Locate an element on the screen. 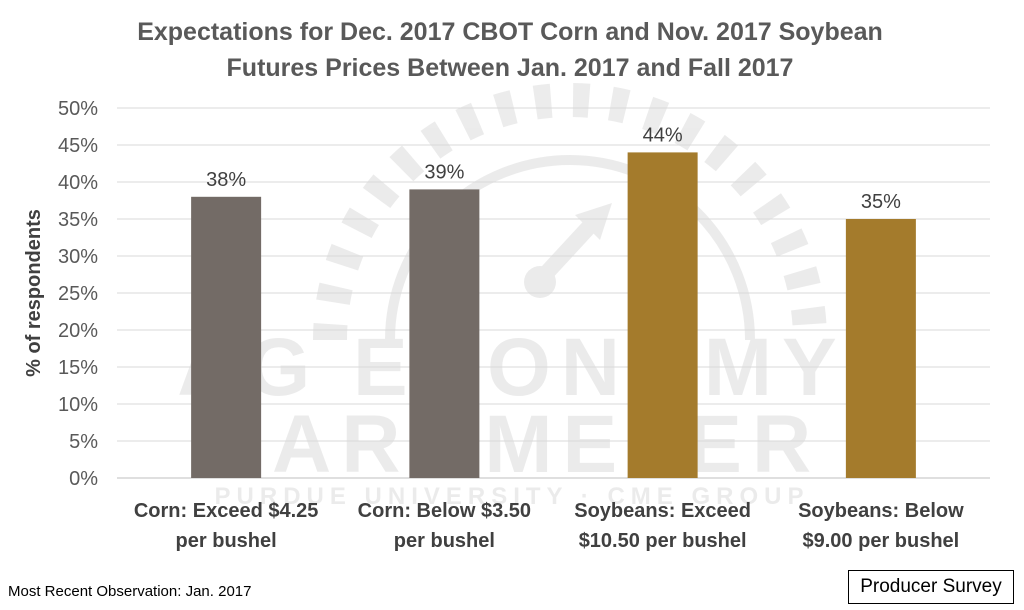  y-tick-label: 45% is located at coordinates (78, 146).